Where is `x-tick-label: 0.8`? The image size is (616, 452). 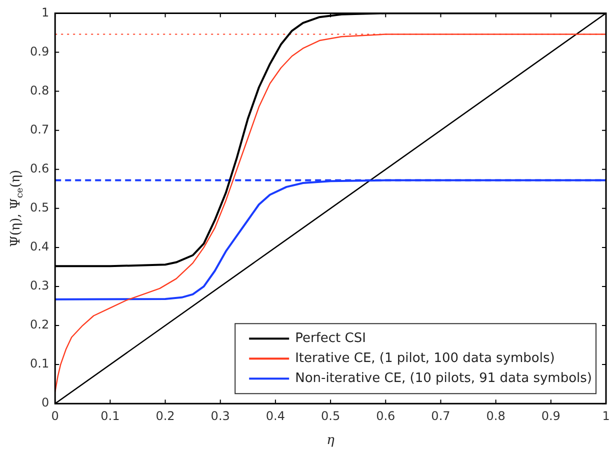 x-tick-label: 0.8 is located at coordinates (496, 415).